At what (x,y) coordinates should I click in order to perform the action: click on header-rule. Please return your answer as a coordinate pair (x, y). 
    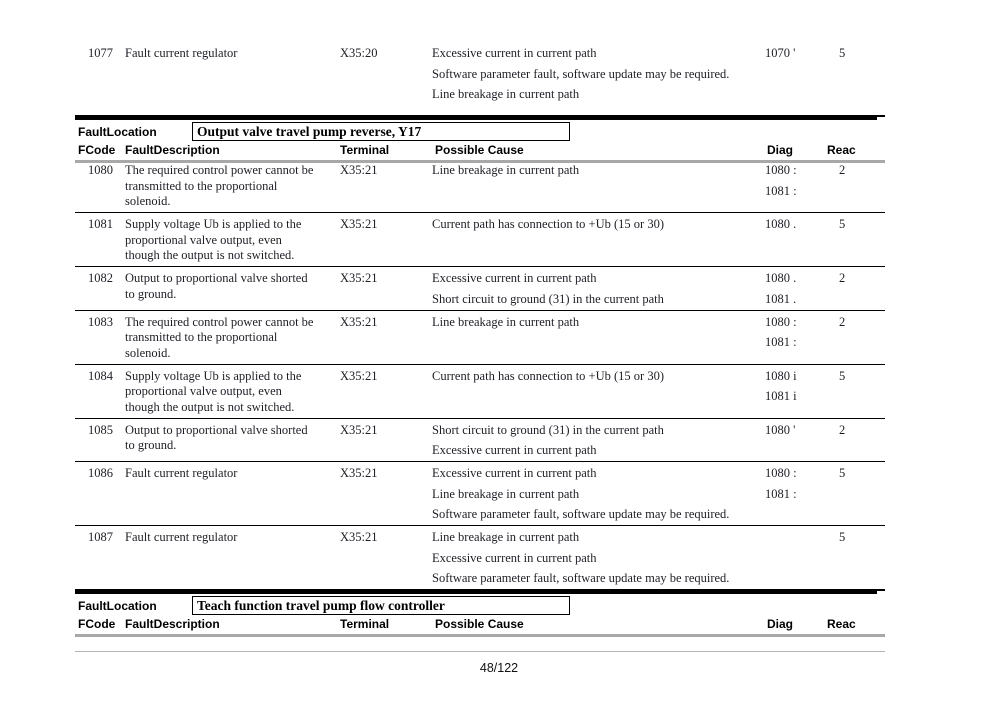
    Looking at the image, I should click on (480, 635).